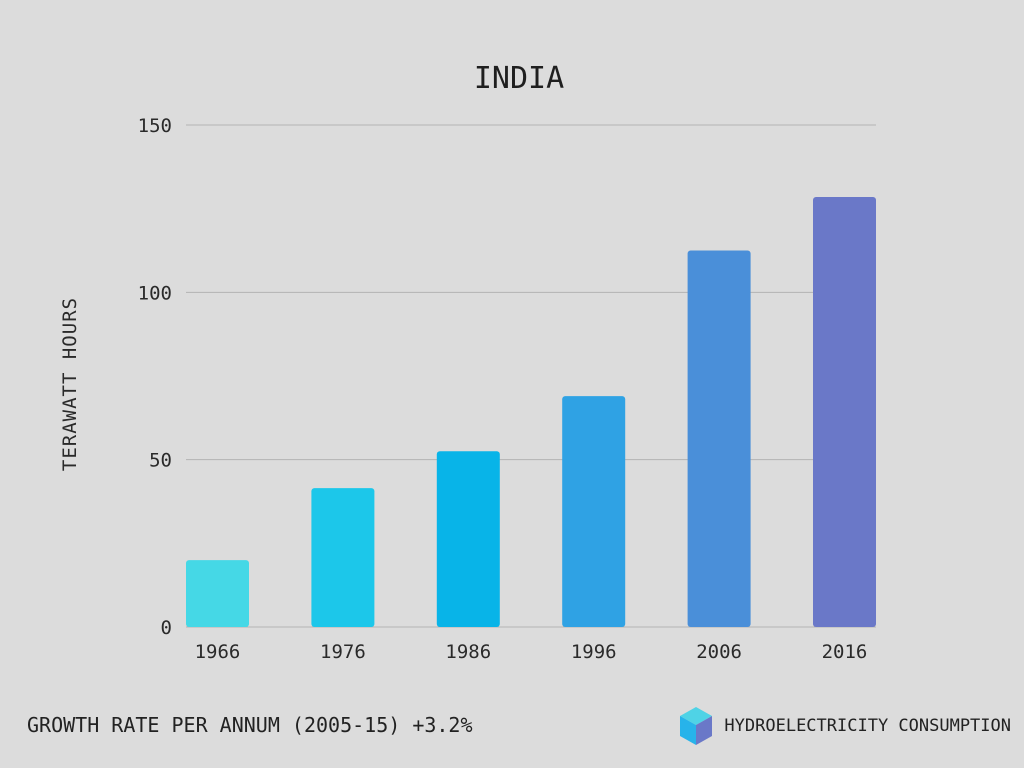 The image size is (1024, 768). Describe the element at coordinates (719, 652) in the screenshot. I see `x-tick-label: 2006` at that location.